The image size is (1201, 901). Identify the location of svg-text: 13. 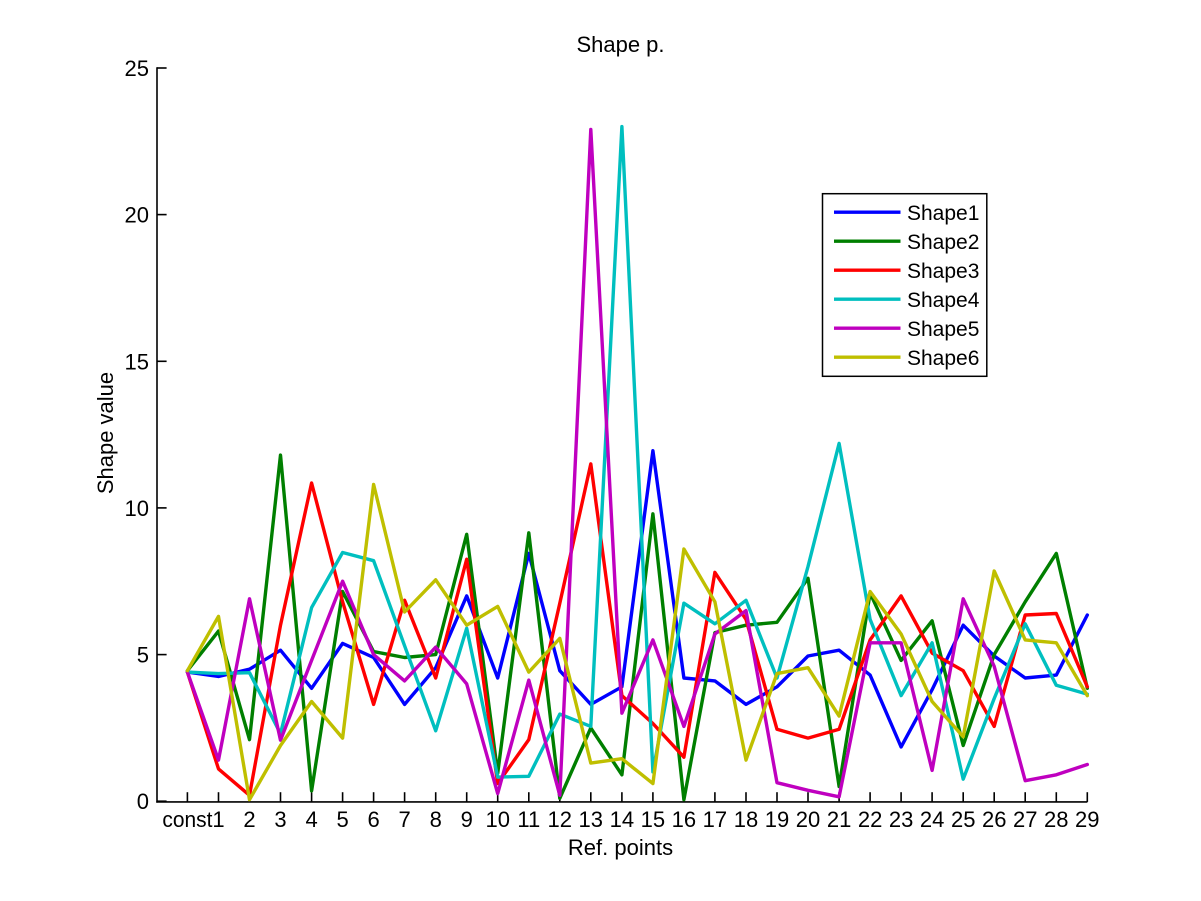
(591, 819).